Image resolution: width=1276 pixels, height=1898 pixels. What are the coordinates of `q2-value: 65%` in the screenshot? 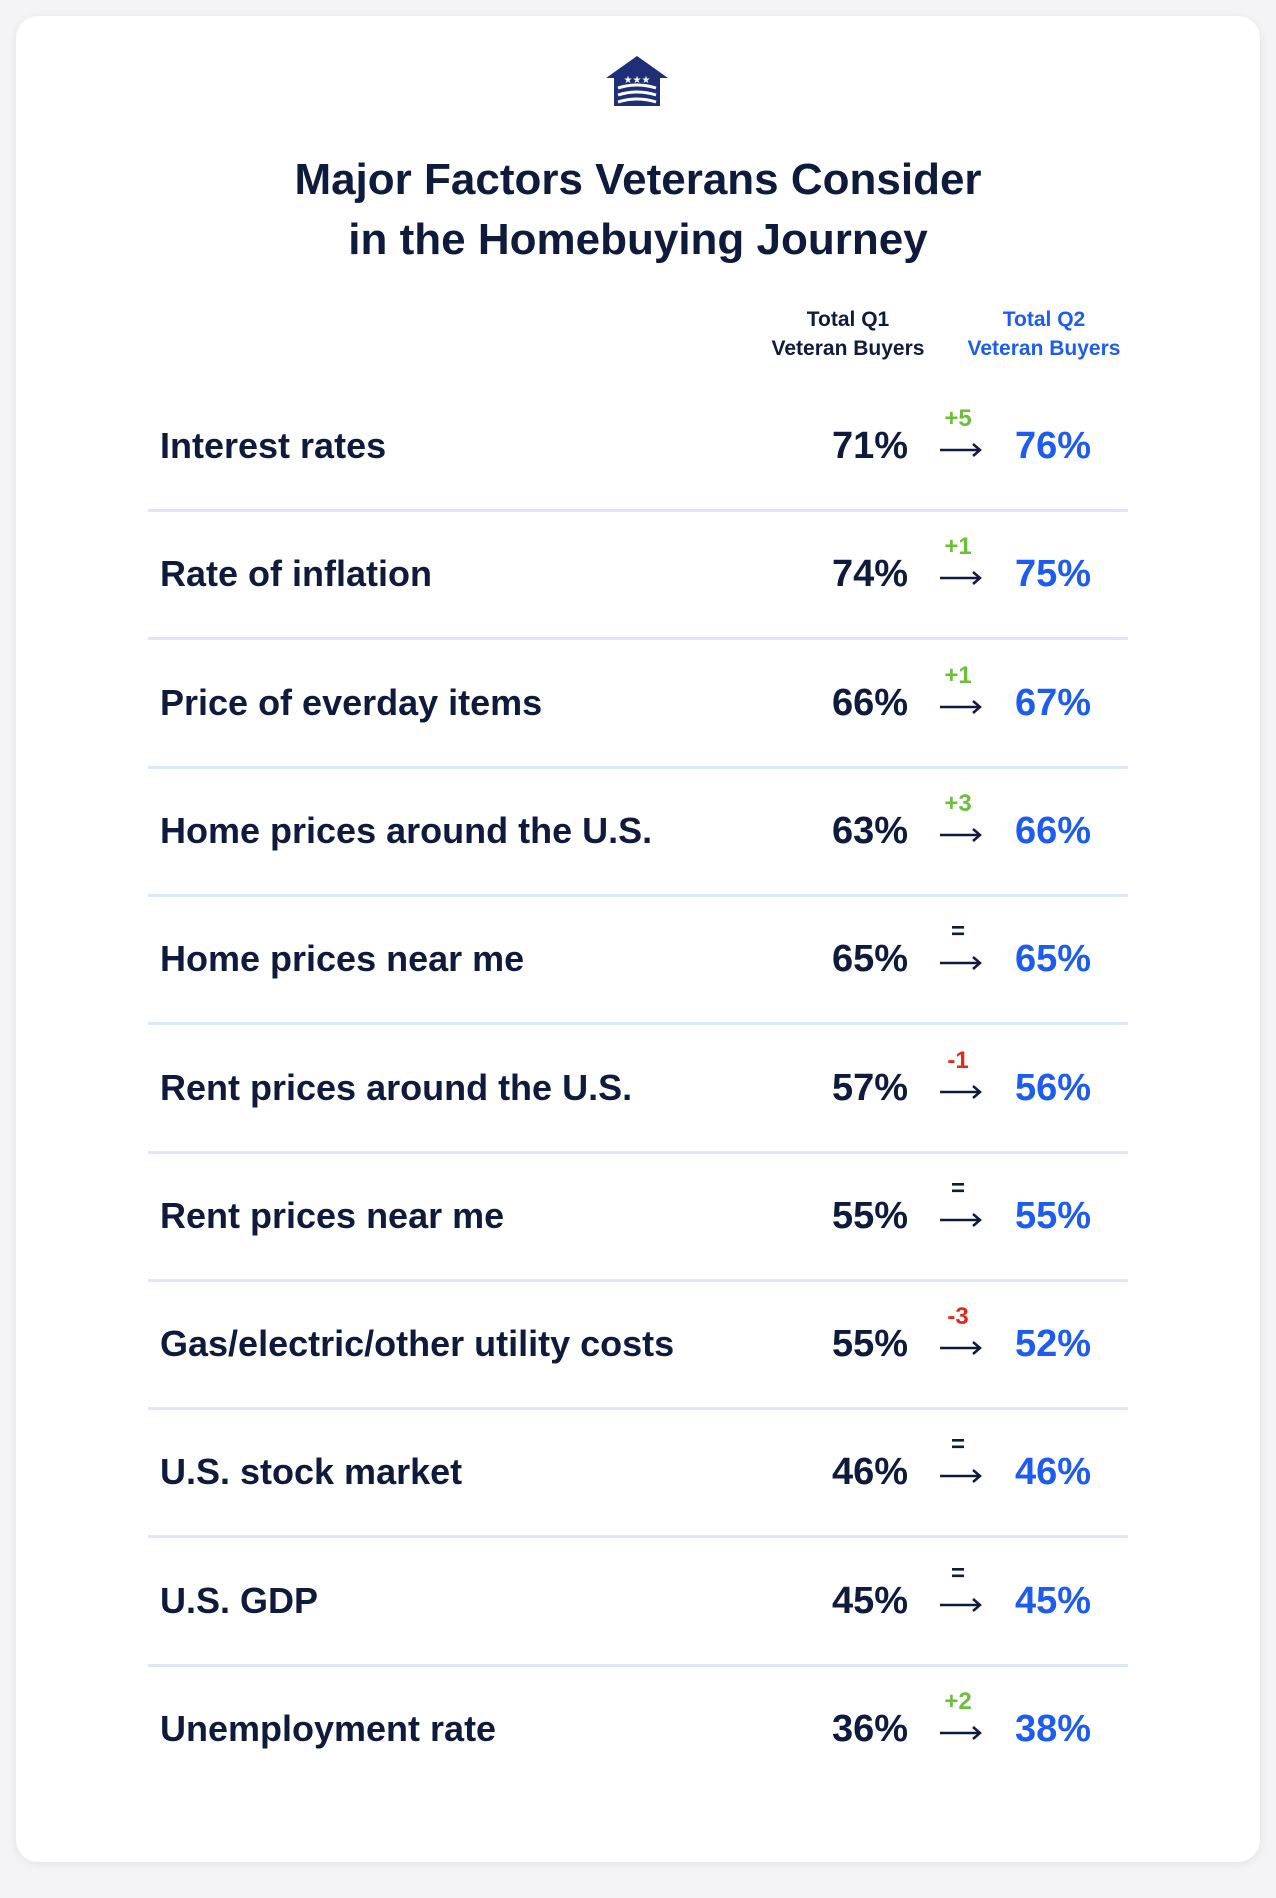 It's located at (1053, 959).